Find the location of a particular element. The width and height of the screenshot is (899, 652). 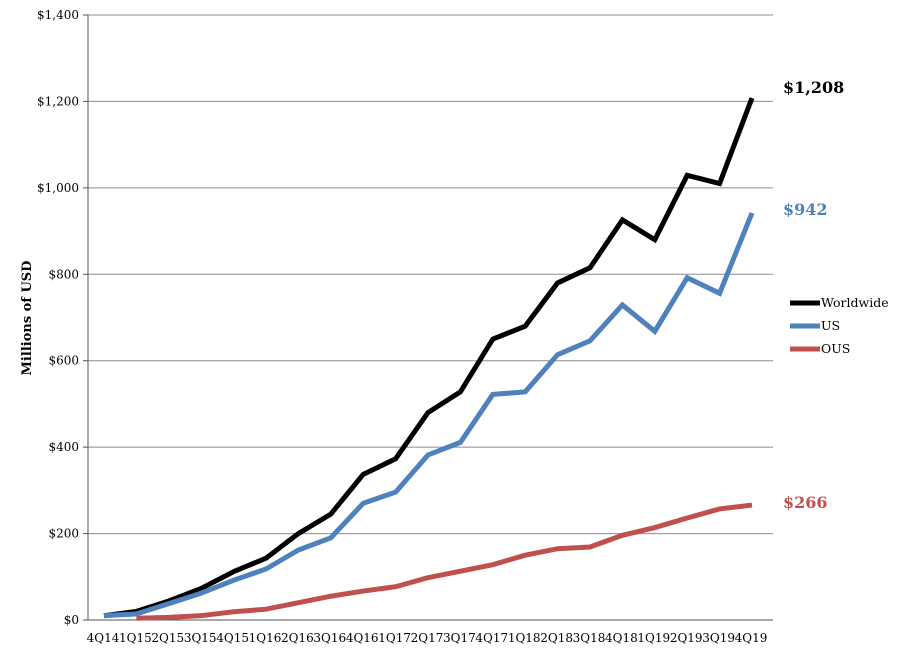

x-tick-label-1q16: 1Q16 is located at coordinates (265, 638).